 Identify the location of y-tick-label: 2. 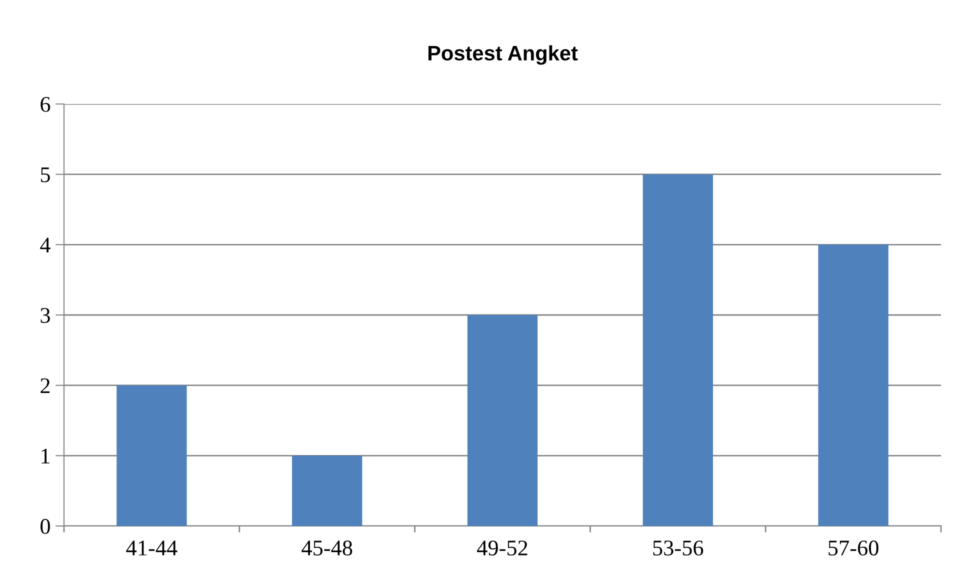
(45, 386).